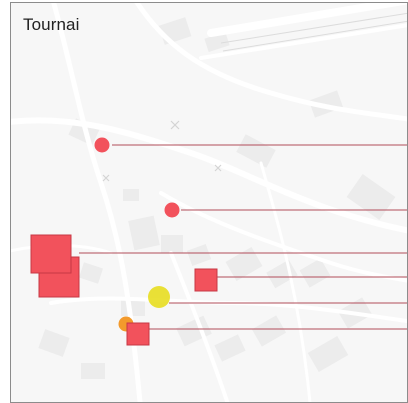 This screenshot has height=403, width=408. Describe the element at coordinates (51, 24) in the screenshot. I see `map-title: Tournai` at that location.